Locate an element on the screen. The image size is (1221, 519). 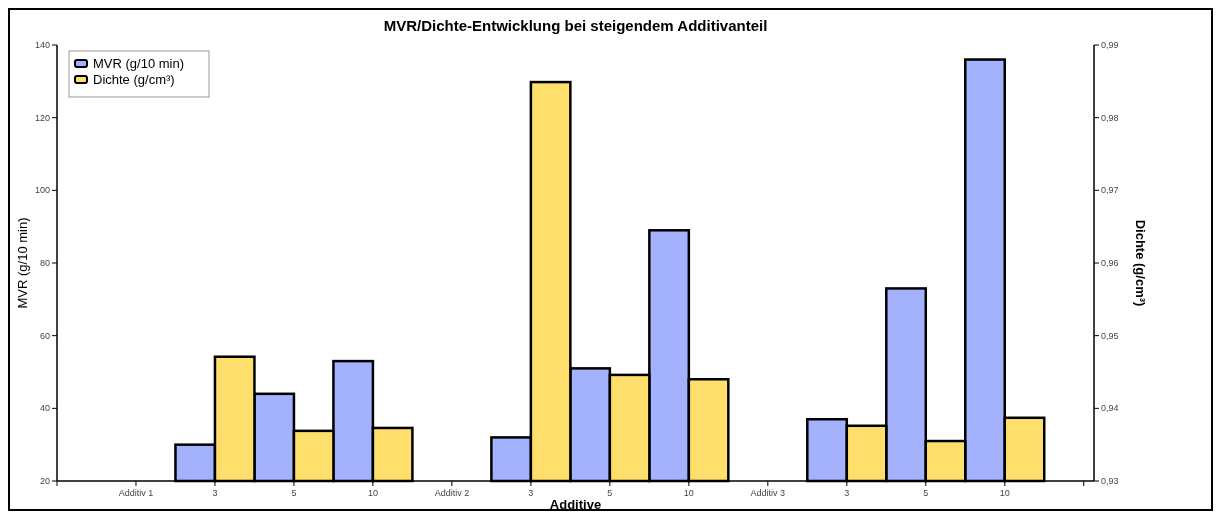
y2-axis-title: Dichte (g/cm³) is located at coordinates (1140, 263).